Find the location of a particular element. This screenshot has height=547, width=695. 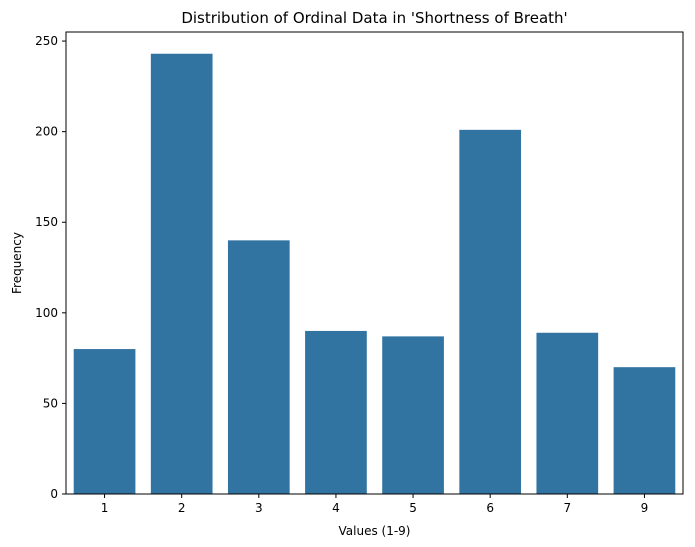

x-tick-label: 5 is located at coordinates (413, 508).